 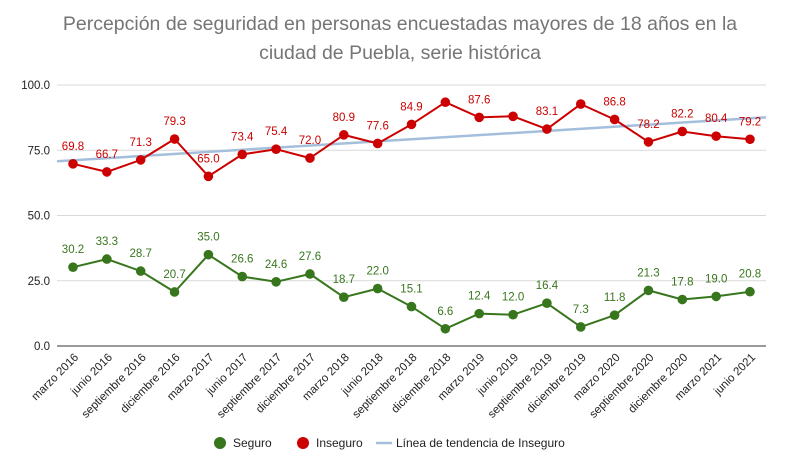 I want to click on data-label-seguro: 27.6, so click(x=310, y=257).